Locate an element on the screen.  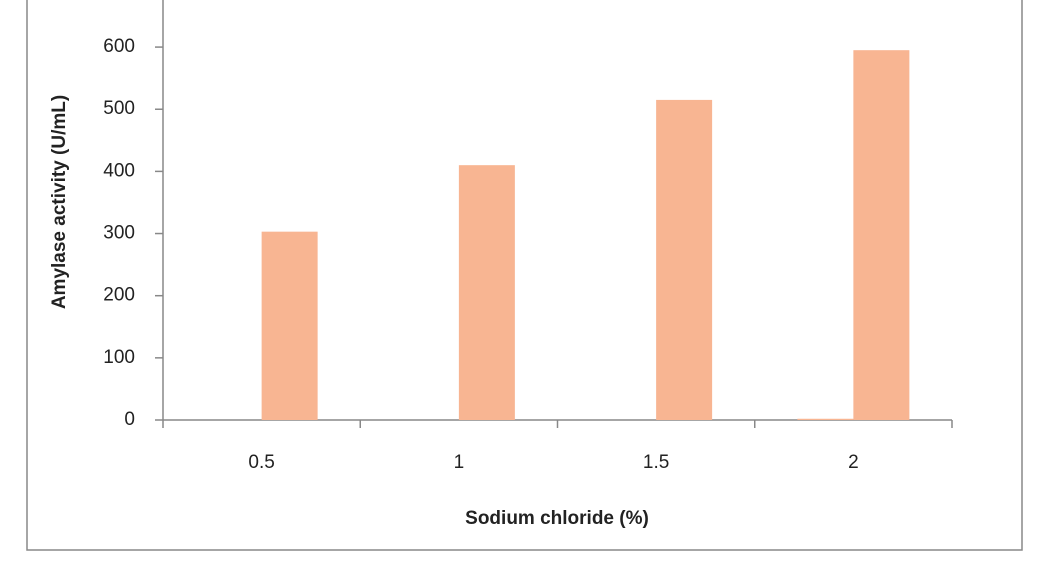
y-axis-title: Amylase activity (U/mL) is located at coordinates (59, 202).